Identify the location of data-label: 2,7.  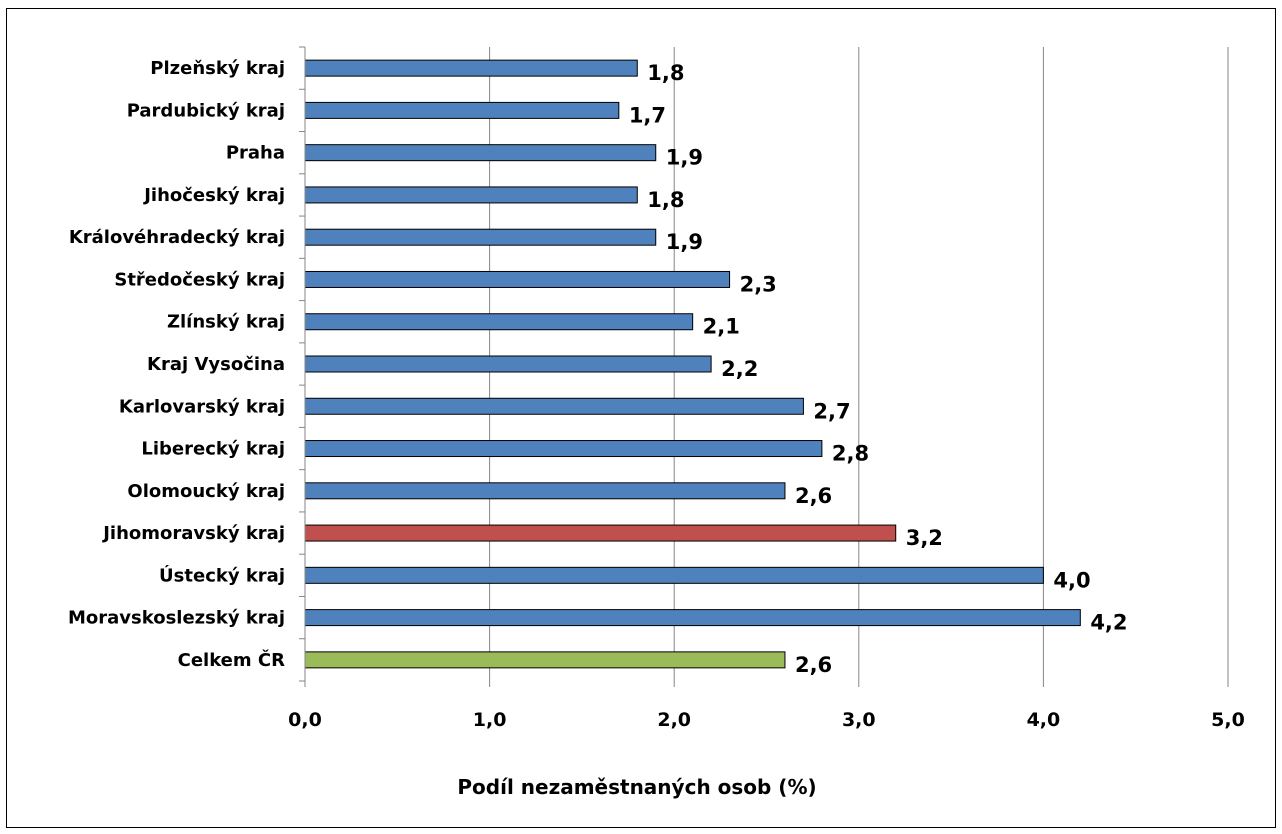
(831, 411).